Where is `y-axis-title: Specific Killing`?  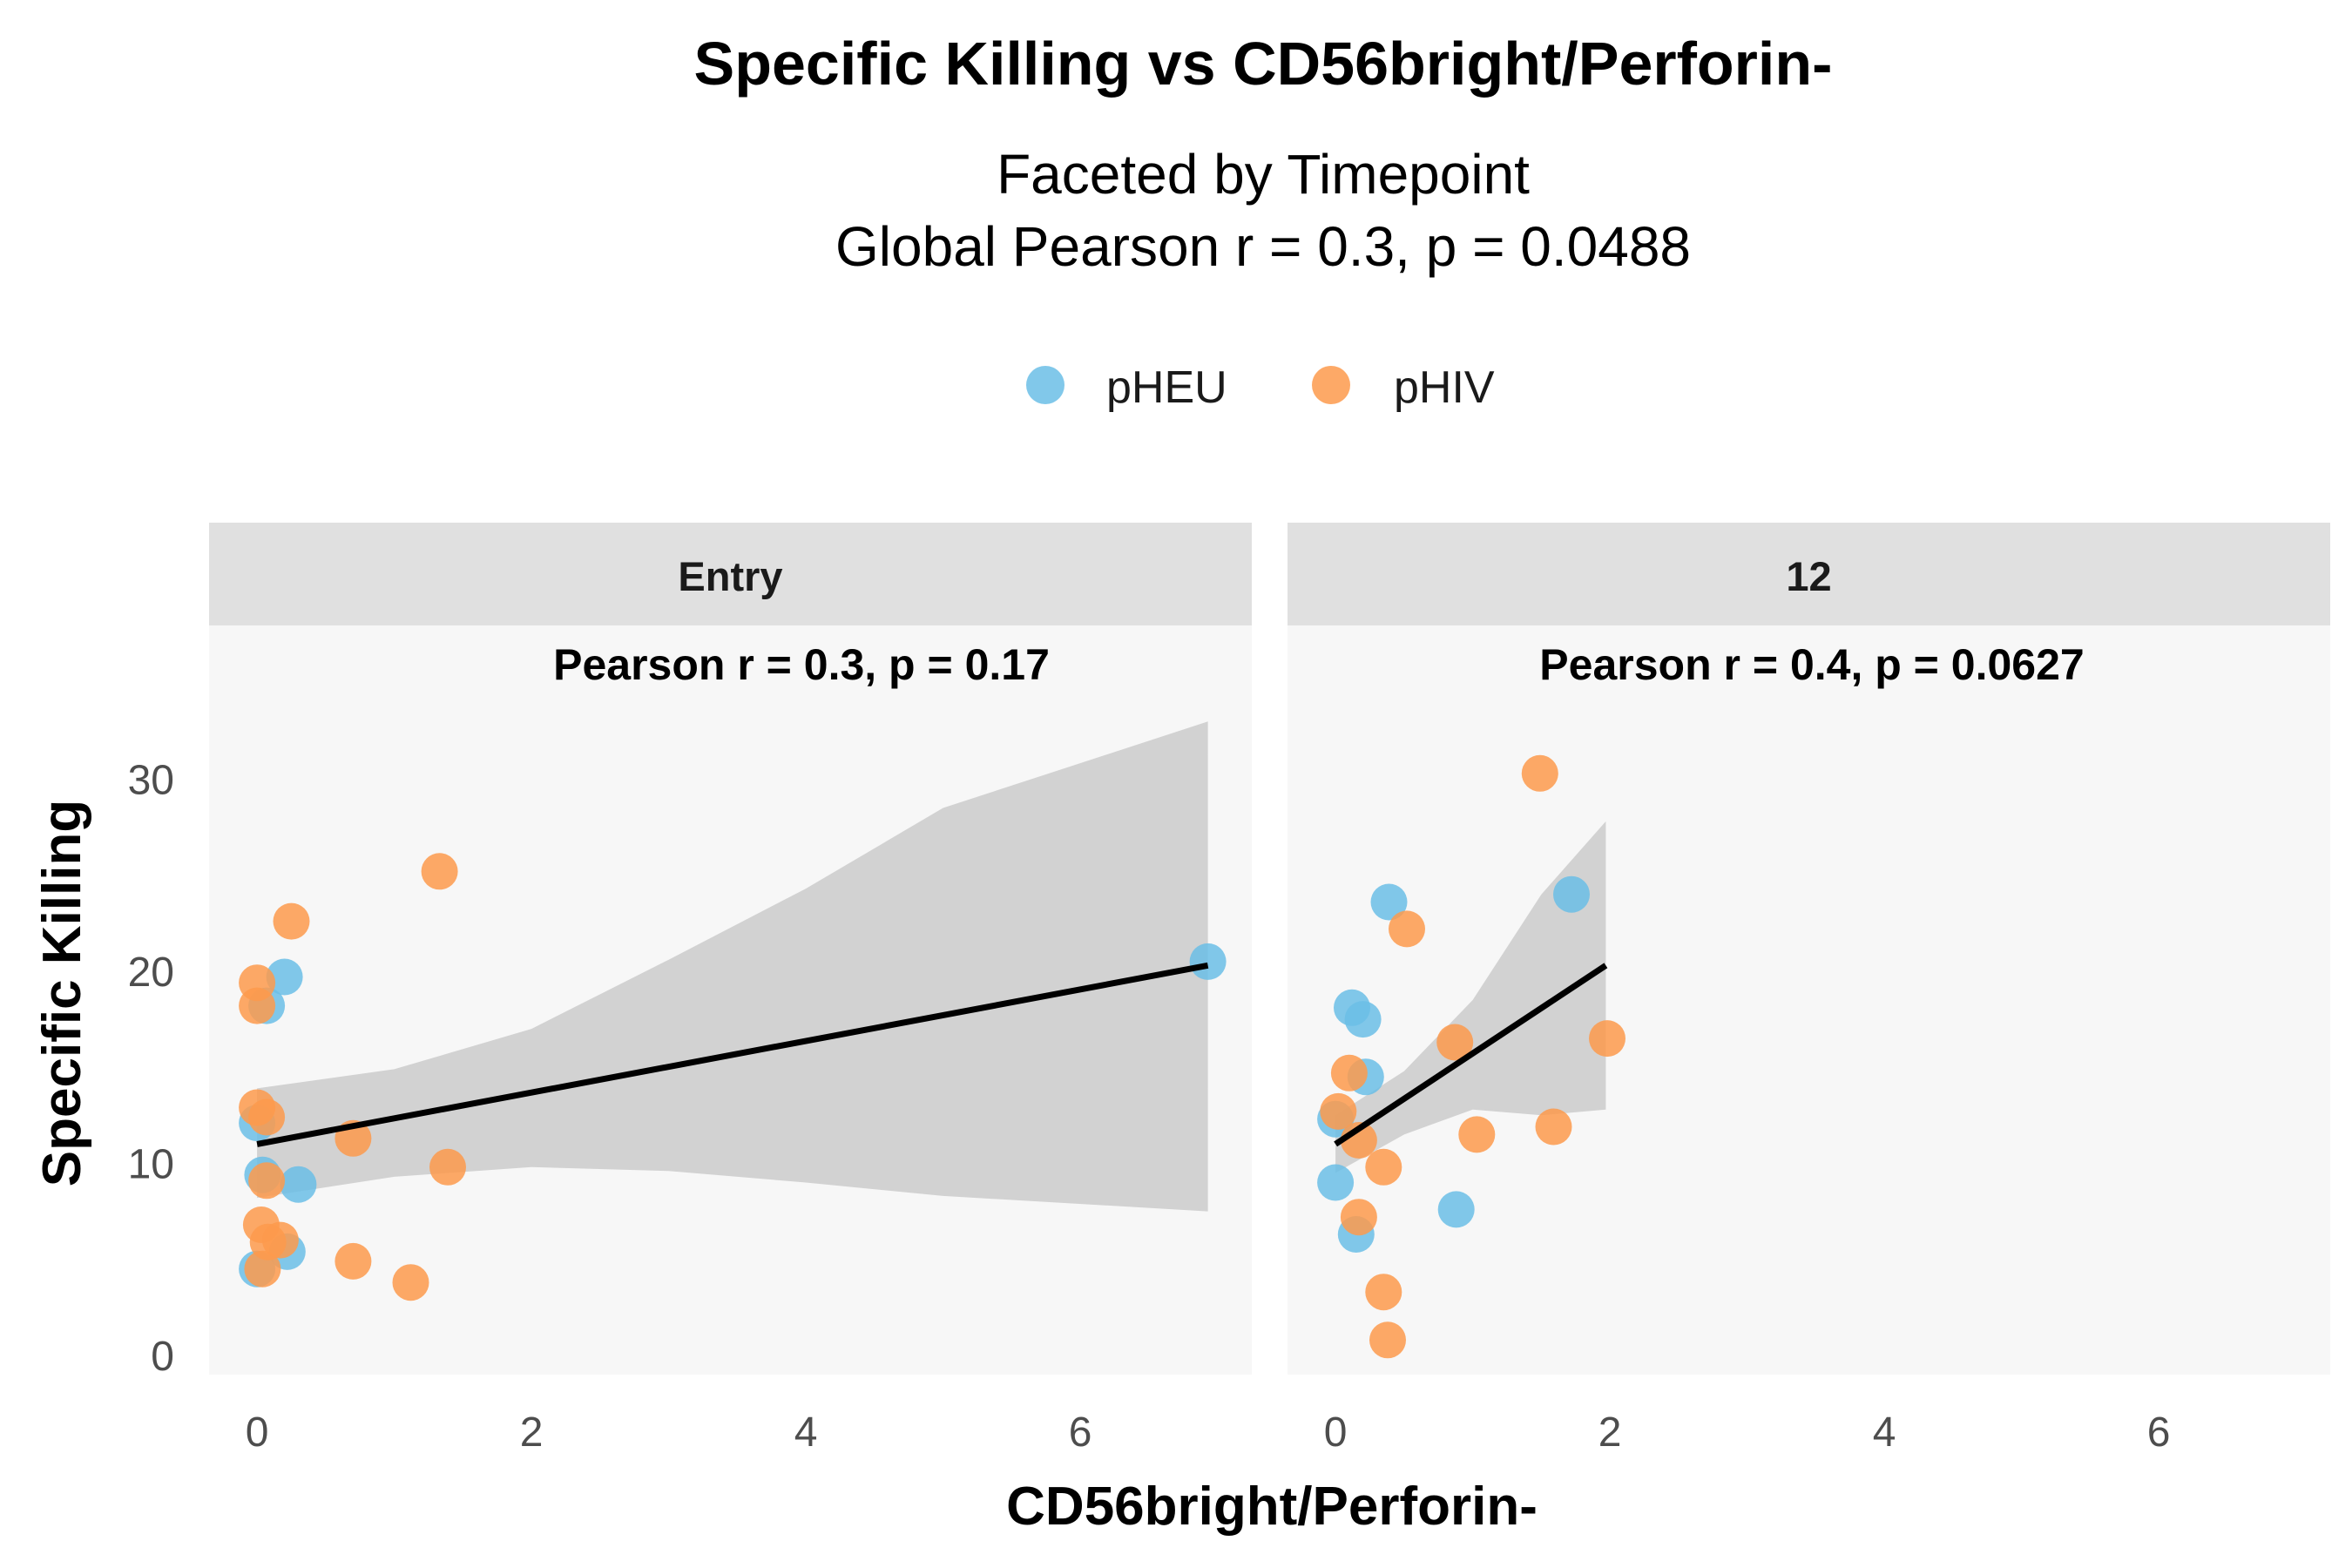 y-axis-title: Specific Killing is located at coordinates (62, 993).